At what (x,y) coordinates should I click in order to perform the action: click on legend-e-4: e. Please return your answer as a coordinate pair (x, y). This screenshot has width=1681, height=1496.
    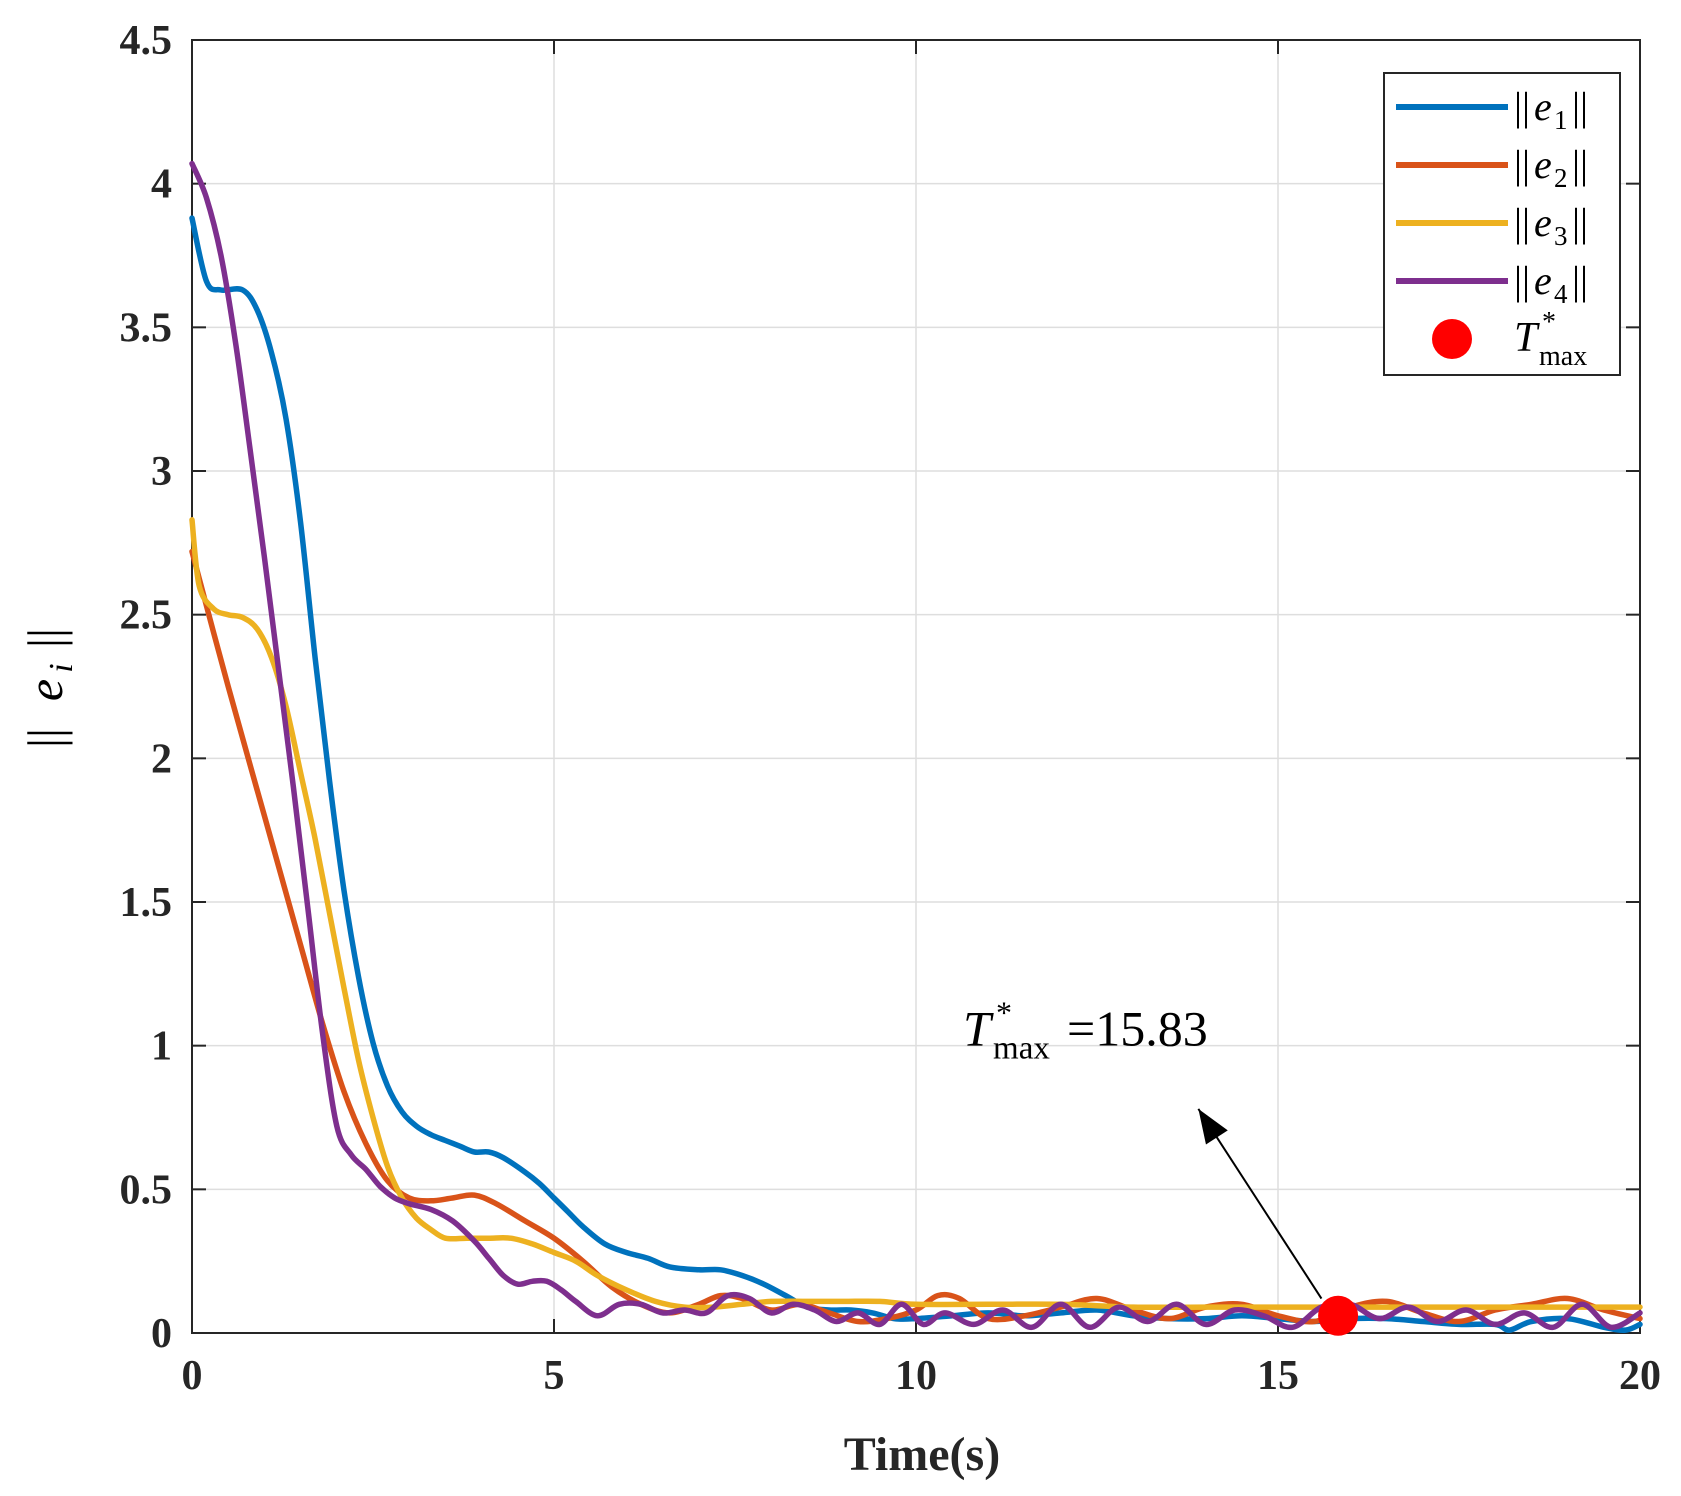
    Looking at the image, I should click on (1543, 280).